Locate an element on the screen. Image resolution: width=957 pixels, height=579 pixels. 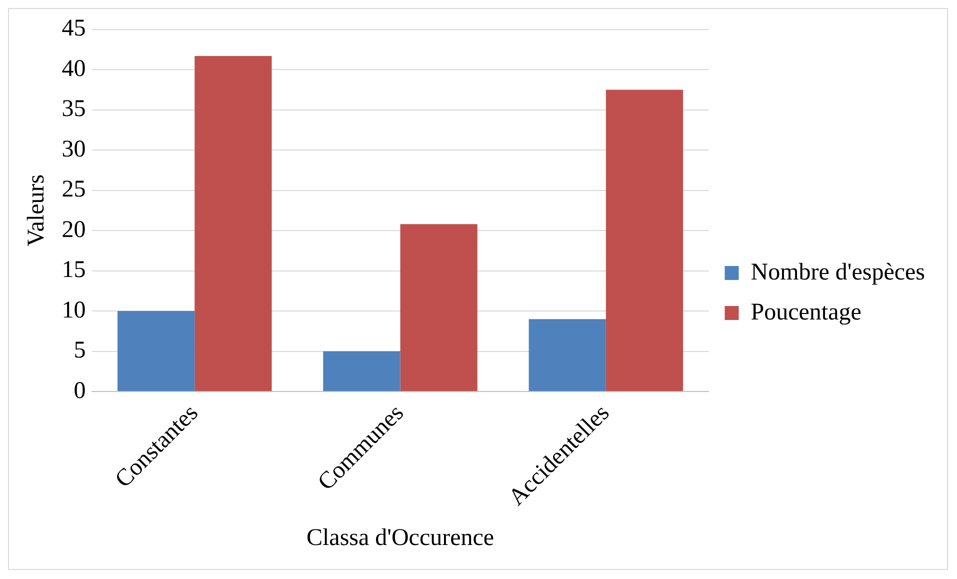
y-tick-label: 5 is located at coordinates (80, 351).